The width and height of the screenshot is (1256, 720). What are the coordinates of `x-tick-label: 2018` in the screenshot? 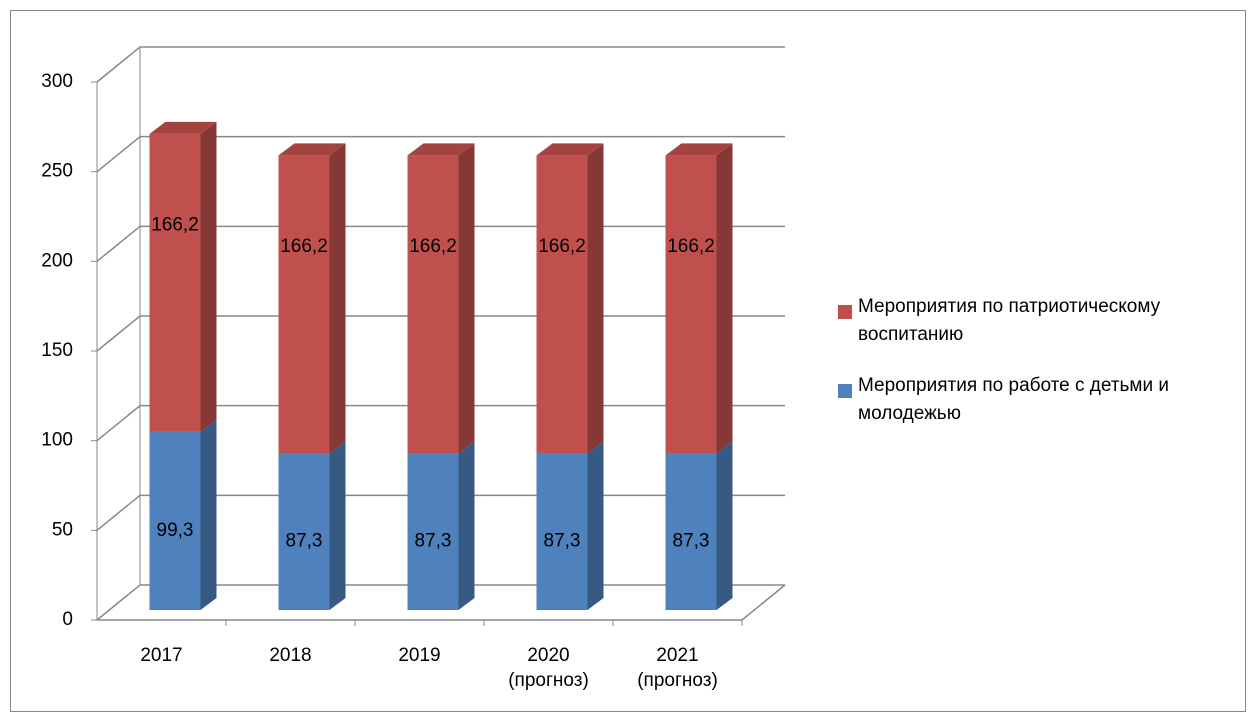 It's located at (290, 655).